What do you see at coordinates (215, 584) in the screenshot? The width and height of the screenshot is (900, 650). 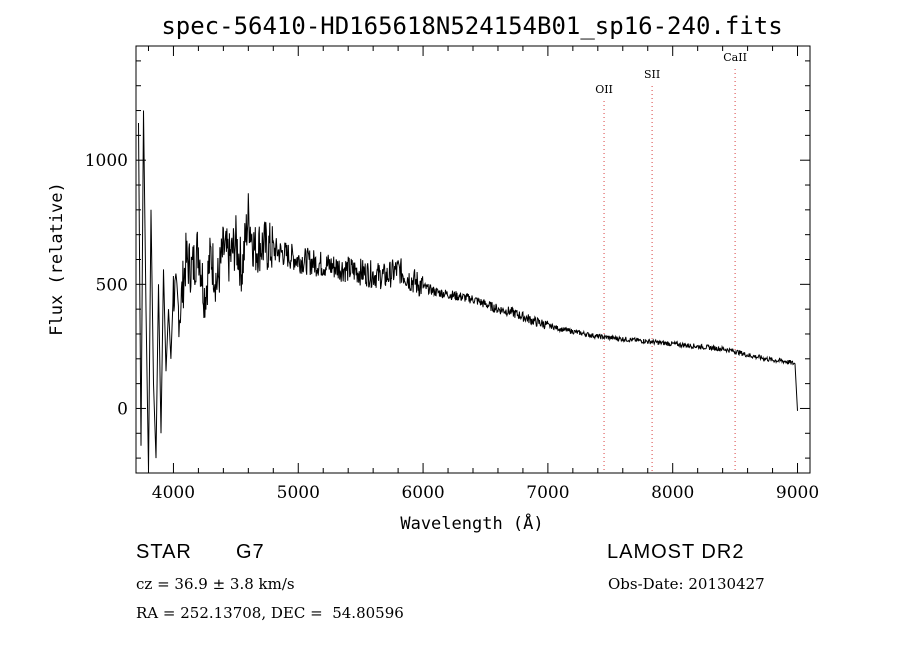 I see `redshift-velocity: cz = 36.9 ± 3.8 km/s` at bounding box center [215, 584].